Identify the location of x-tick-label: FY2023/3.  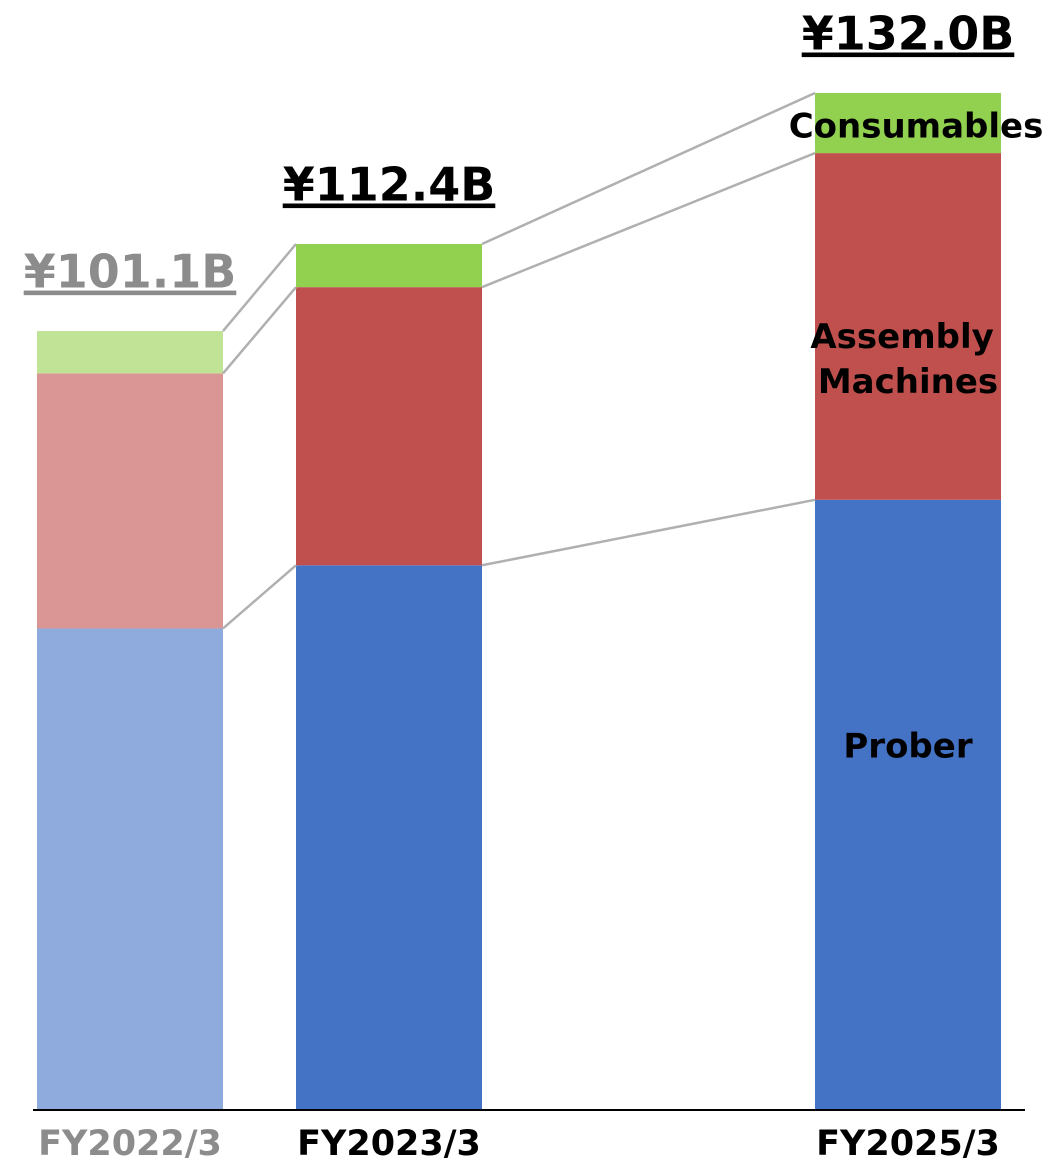
(389, 1144).